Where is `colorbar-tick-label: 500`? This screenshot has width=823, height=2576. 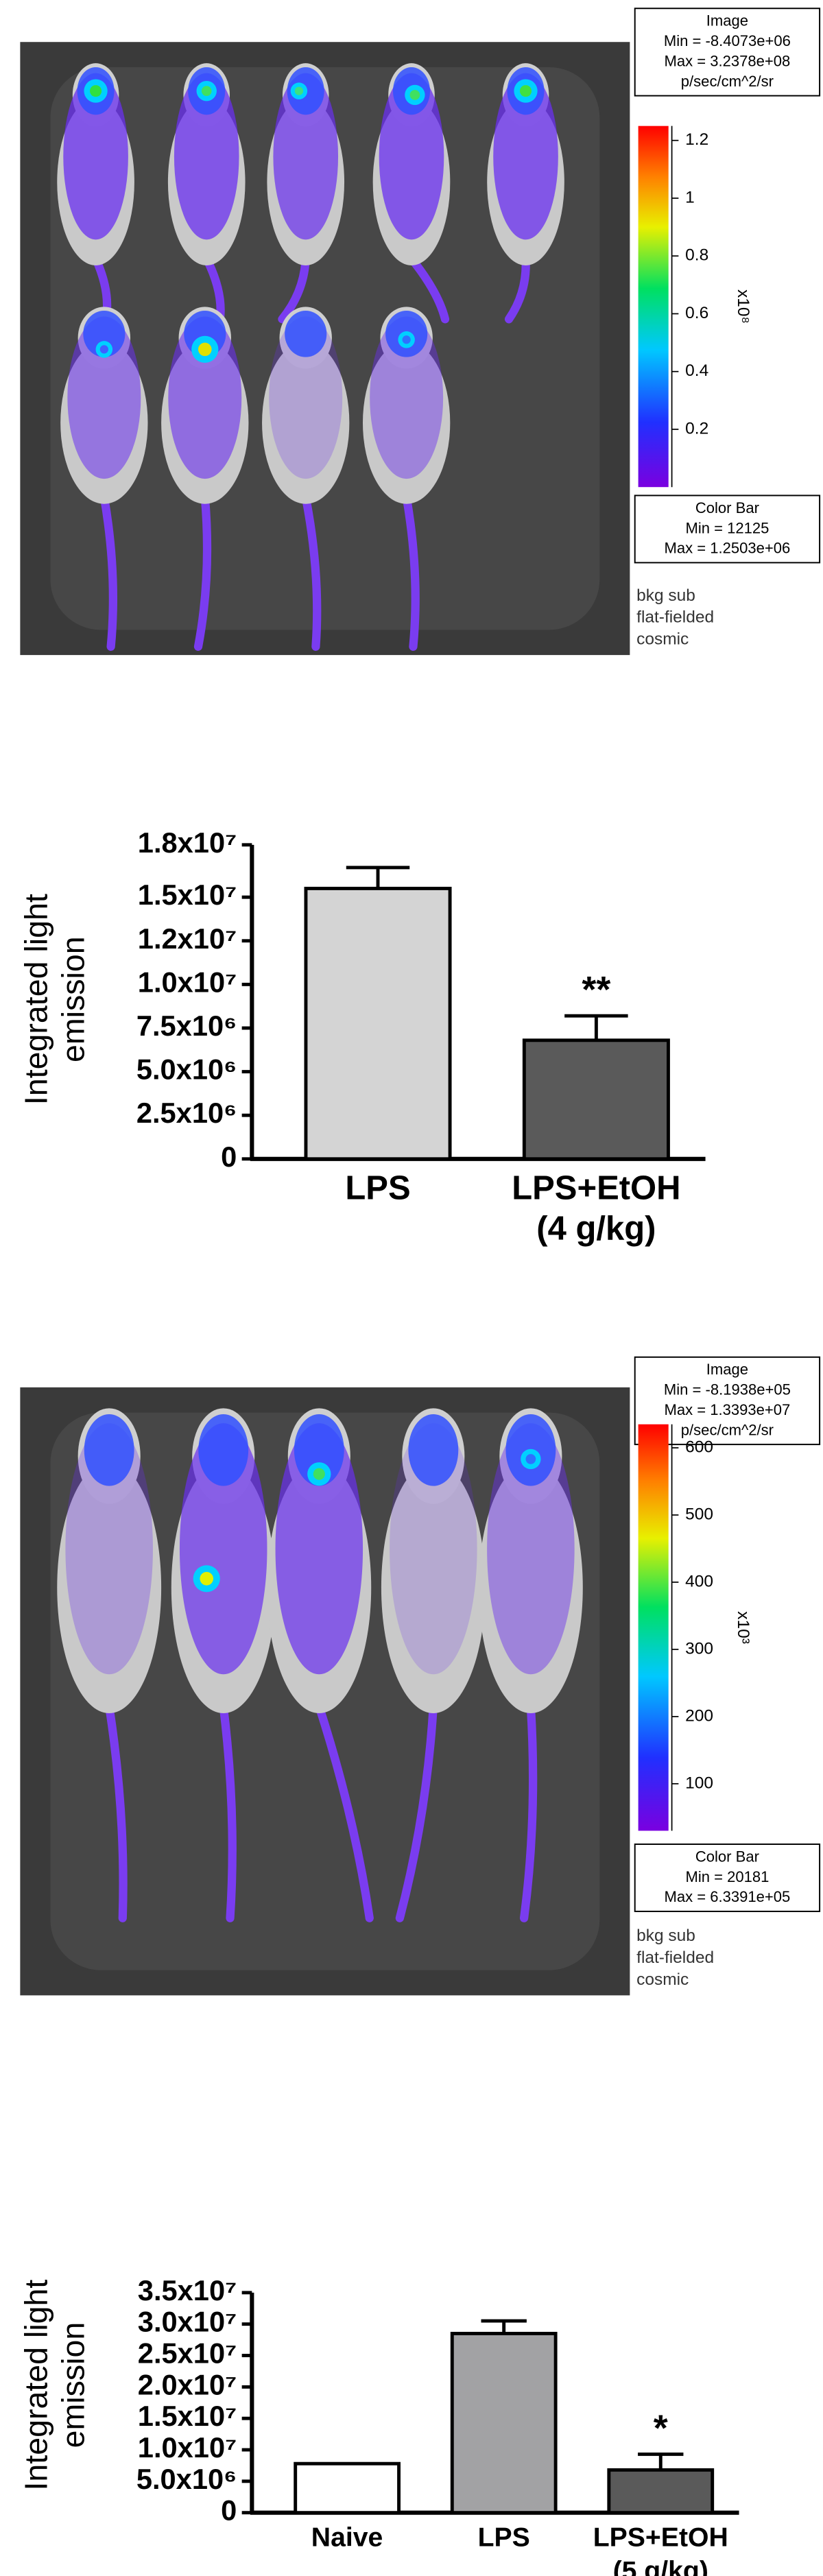
colorbar-tick-label: 500 is located at coordinates (699, 1514).